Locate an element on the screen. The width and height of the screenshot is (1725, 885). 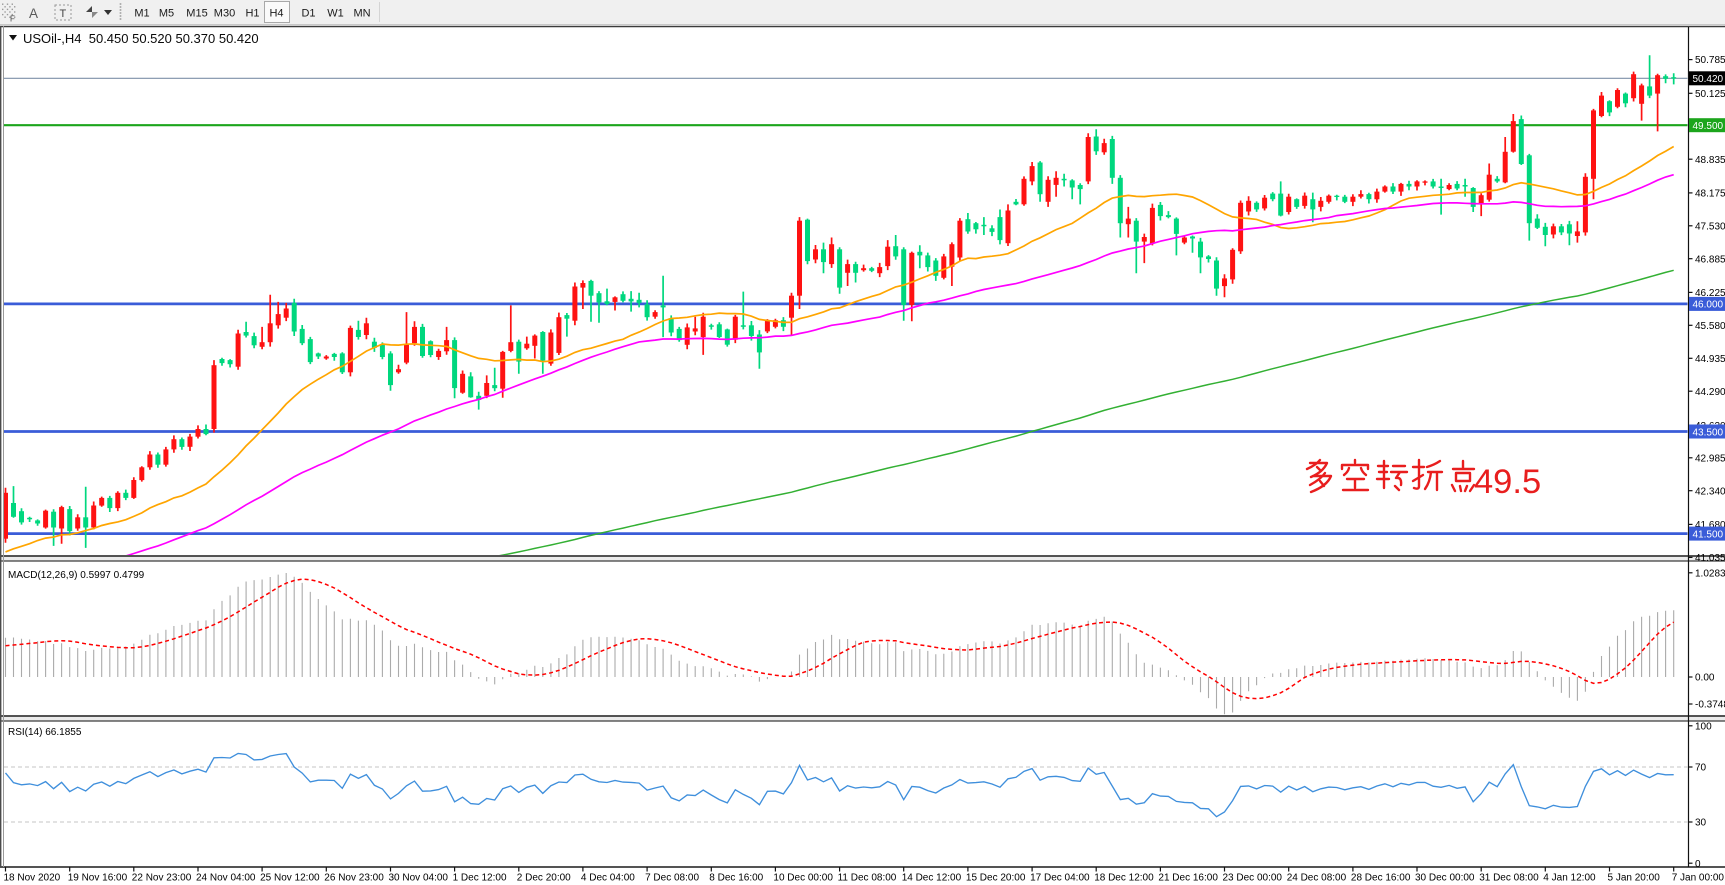
svg-text: 18 Nov 2020 is located at coordinates (32, 878).